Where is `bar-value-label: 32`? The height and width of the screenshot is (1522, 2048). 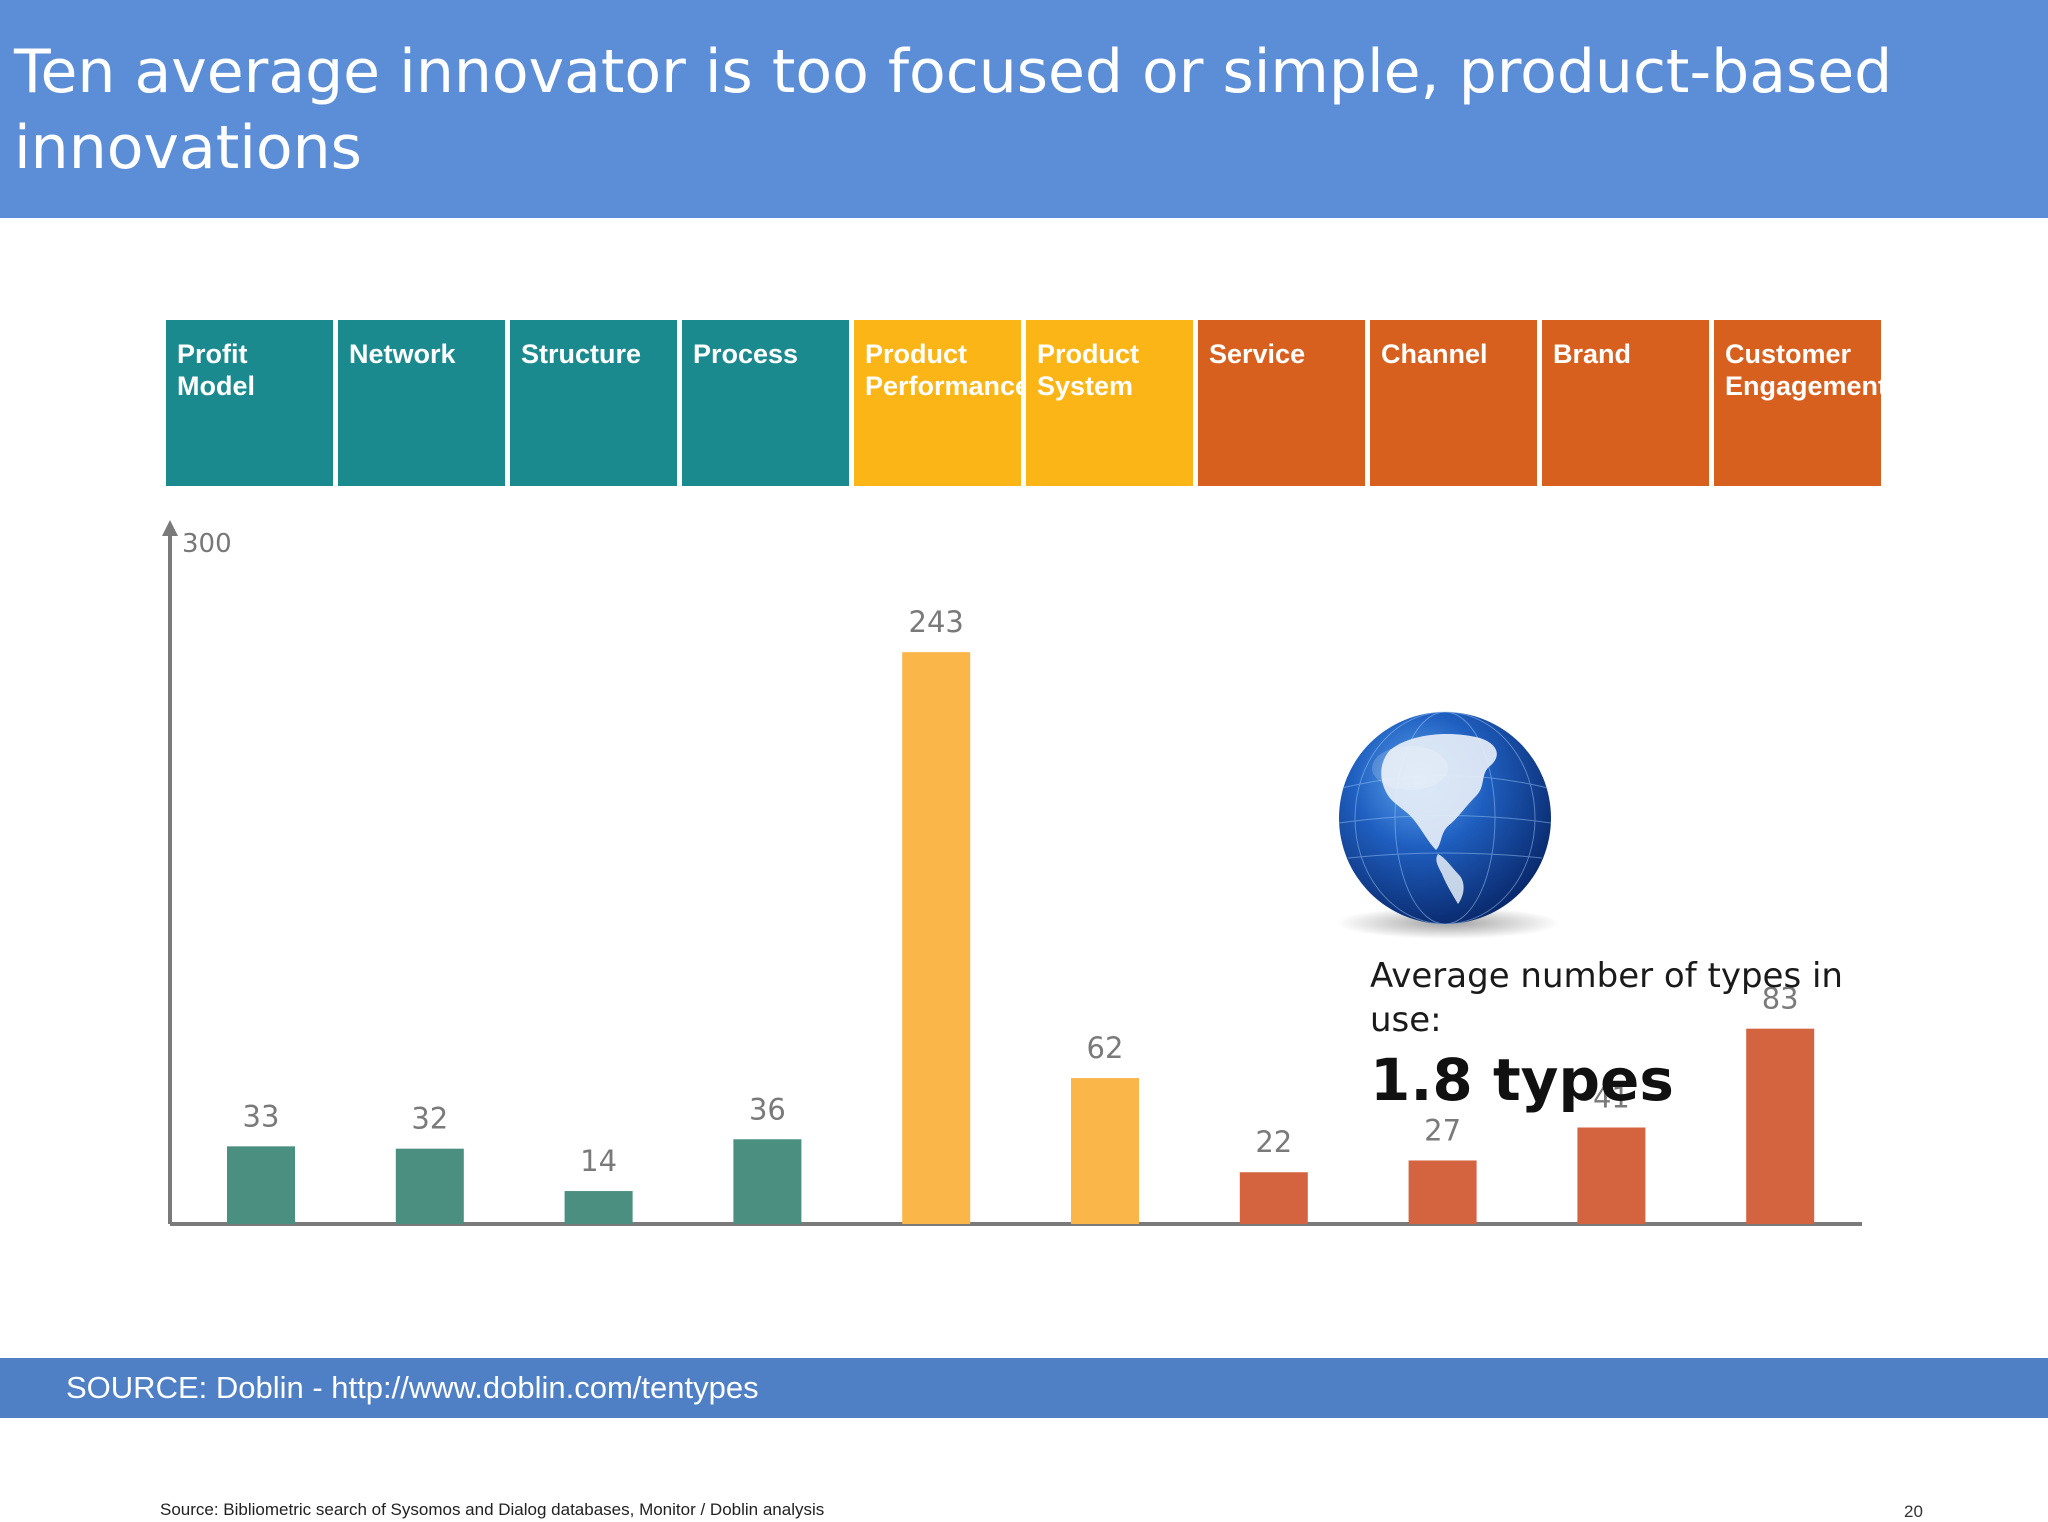
bar-value-label: 32 is located at coordinates (429, 1119).